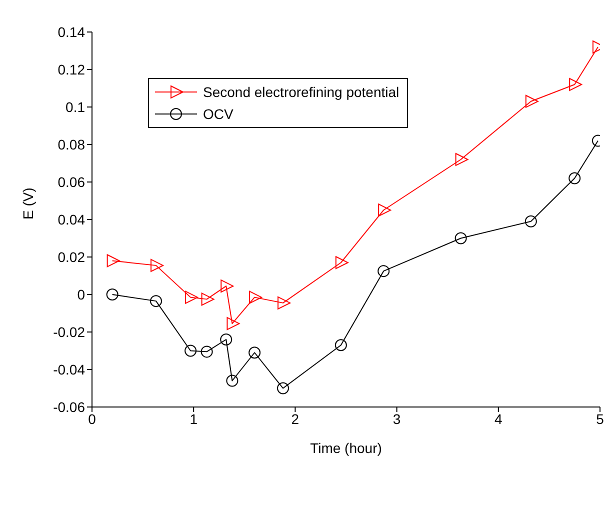  Describe the element at coordinates (72, 256) in the screenshot. I see `y-tick-label: 0.02` at that location.